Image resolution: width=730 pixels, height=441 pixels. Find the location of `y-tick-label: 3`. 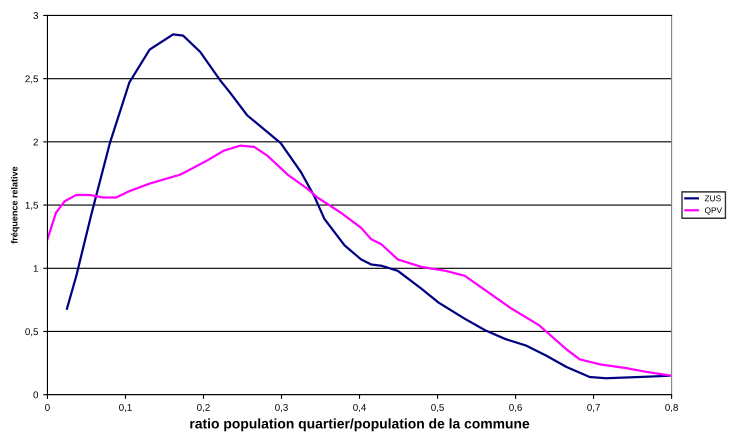

y-tick-label: 3 is located at coordinates (35, 16).